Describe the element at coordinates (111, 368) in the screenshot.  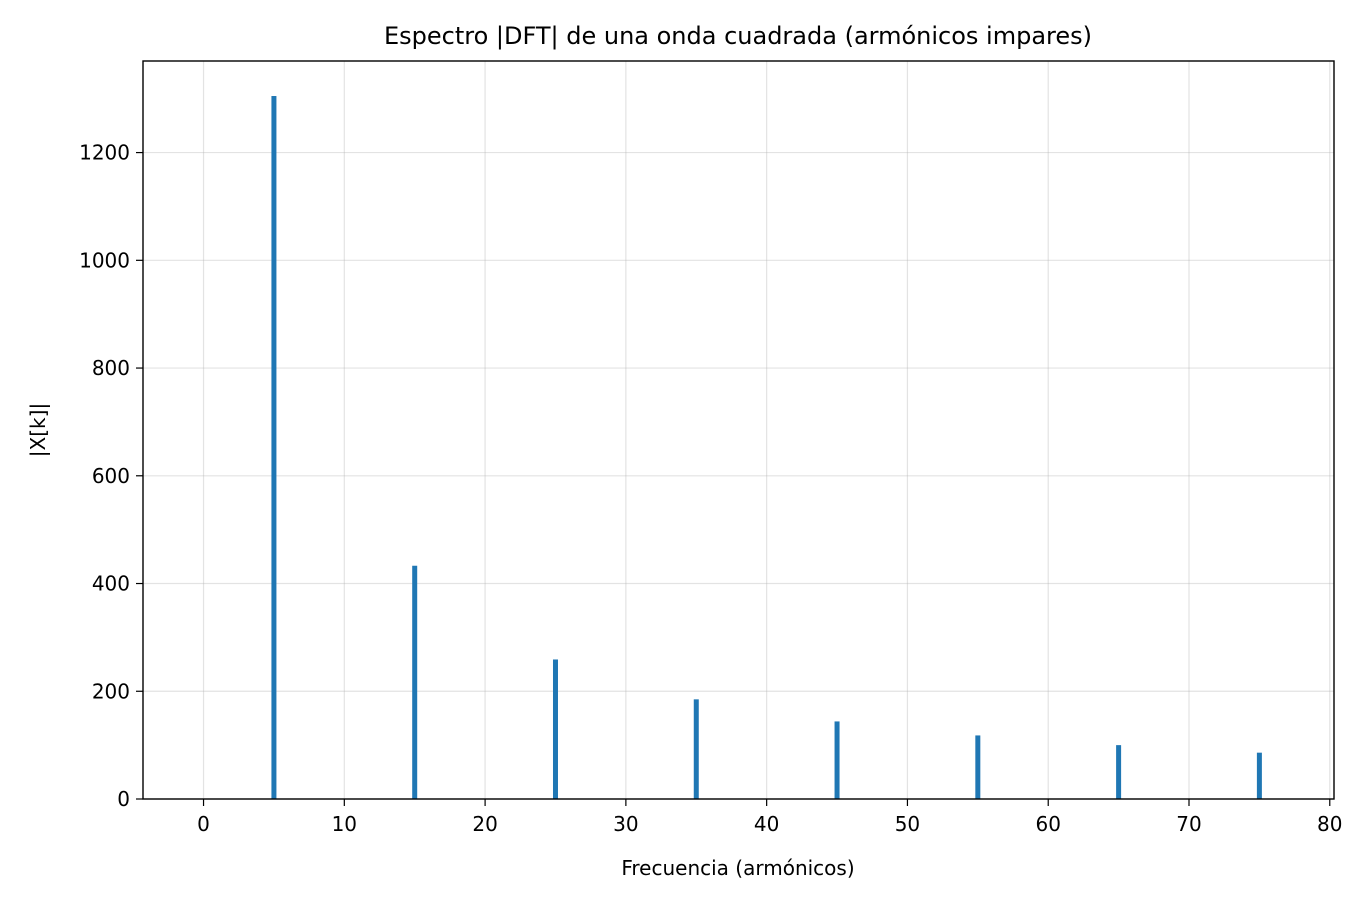
I see `y-tick-label: 800` at that location.